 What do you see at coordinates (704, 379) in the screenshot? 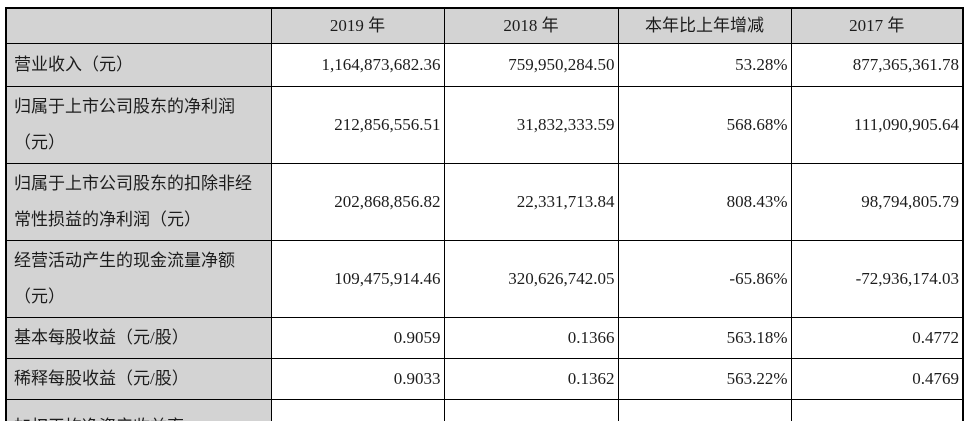
I see `cell-value: 563.22%` at bounding box center [704, 379].